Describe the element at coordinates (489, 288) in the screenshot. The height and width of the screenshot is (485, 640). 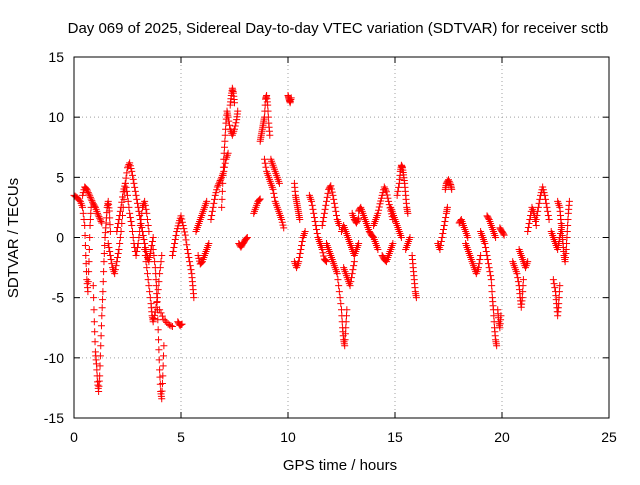
I see `data-track-t41` at that location.